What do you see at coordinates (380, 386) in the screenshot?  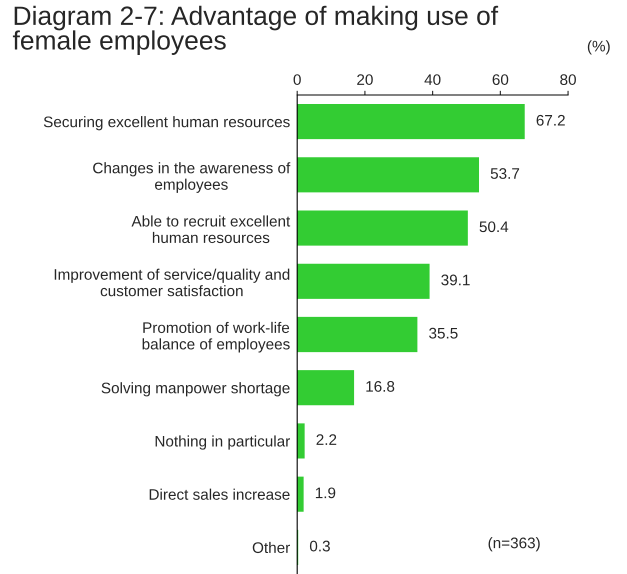 I see `data-label: 16.8` at bounding box center [380, 386].